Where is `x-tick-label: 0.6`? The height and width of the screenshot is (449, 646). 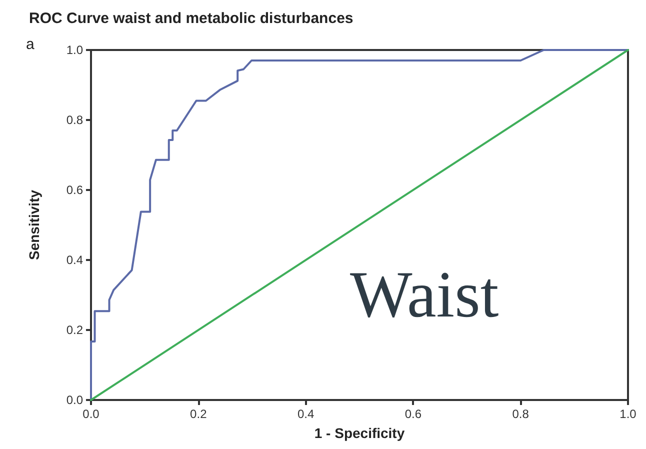 x-tick-label: 0.6 is located at coordinates (413, 414).